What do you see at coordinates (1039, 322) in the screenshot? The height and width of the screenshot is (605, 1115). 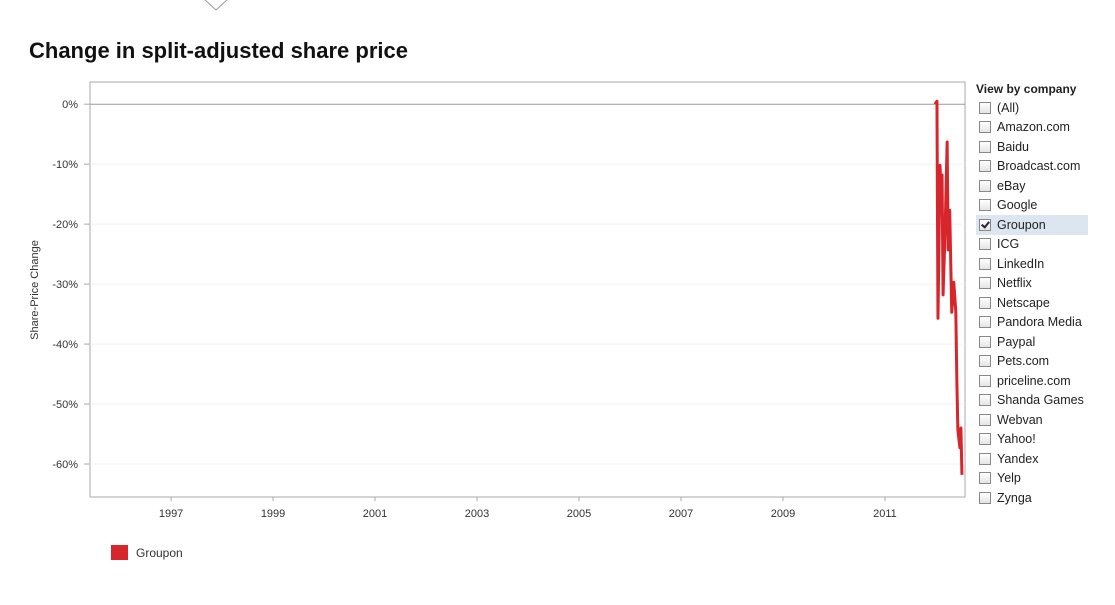 I see `filter-label: Pandora Media` at bounding box center [1039, 322].